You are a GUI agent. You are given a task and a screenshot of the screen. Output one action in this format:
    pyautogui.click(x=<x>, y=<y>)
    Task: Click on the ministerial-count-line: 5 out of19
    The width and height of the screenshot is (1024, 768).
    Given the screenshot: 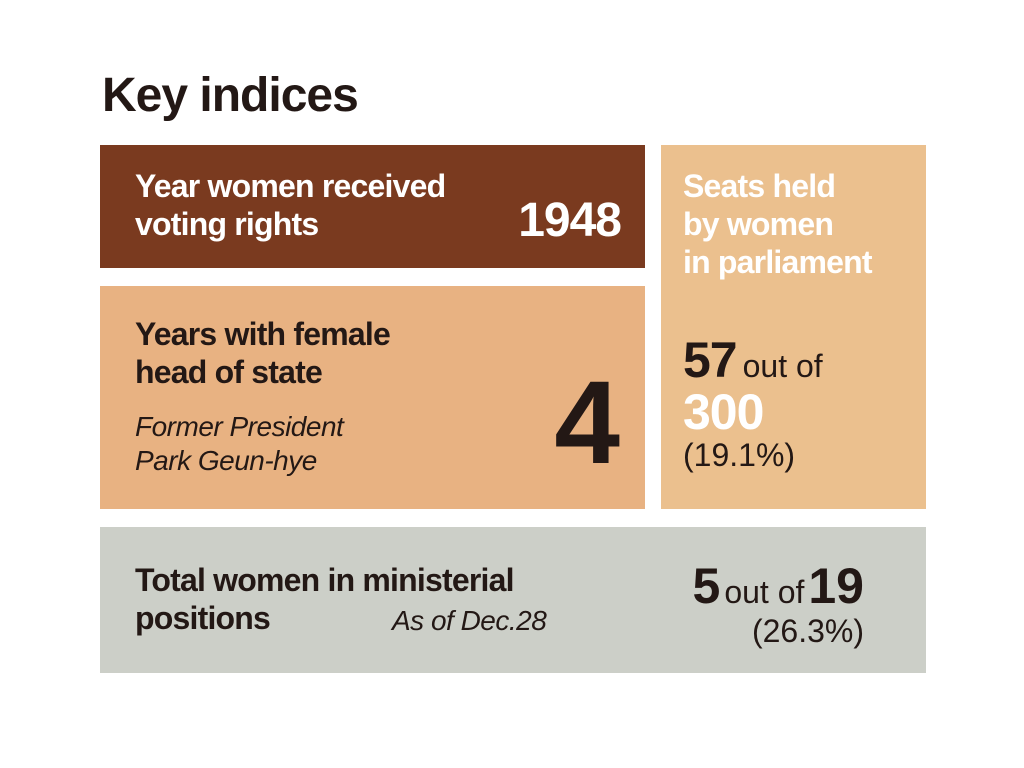 What is the action you would take?
    pyautogui.click(x=779, y=586)
    